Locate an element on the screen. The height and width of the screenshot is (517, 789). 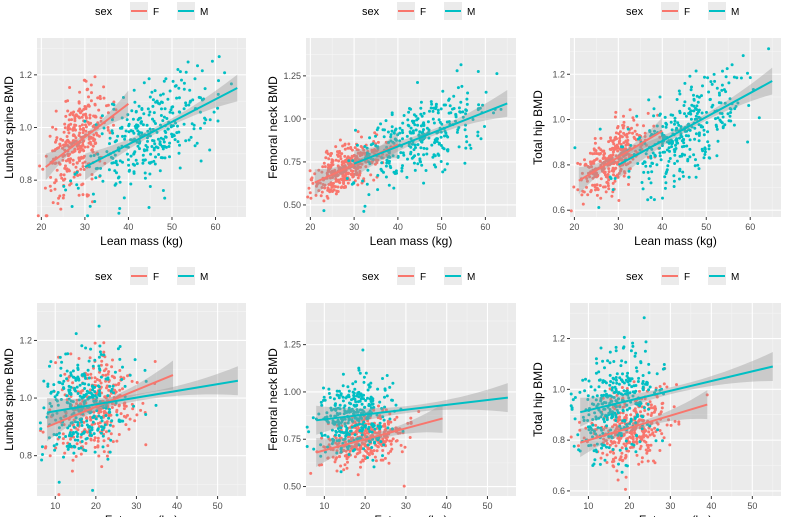
legend-label-M: M is located at coordinates (204, 277).